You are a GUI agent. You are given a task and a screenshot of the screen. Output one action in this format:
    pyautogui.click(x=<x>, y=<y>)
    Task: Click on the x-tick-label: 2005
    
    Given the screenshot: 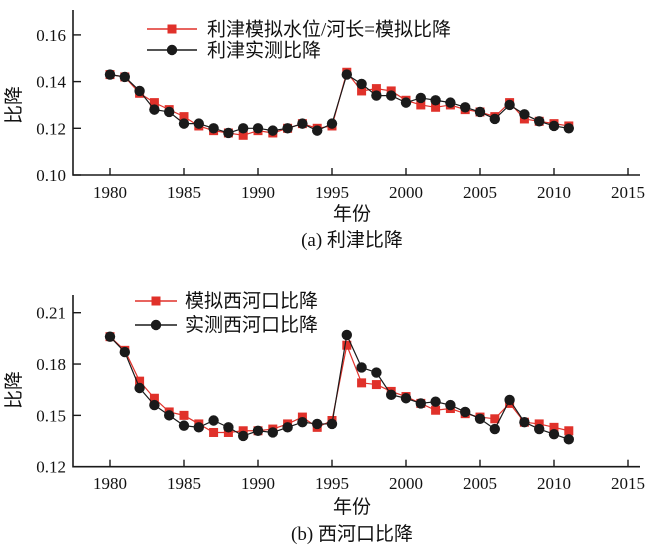 What is the action you would take?
    pyautogui.click(x=480, y=483)
    